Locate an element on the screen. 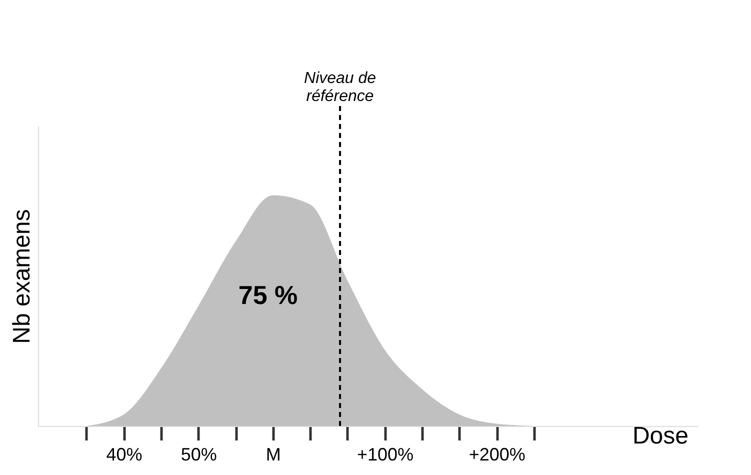 The image size is (751, 475). y-axis-title: Nb examens is located at coordinates (22, 276).